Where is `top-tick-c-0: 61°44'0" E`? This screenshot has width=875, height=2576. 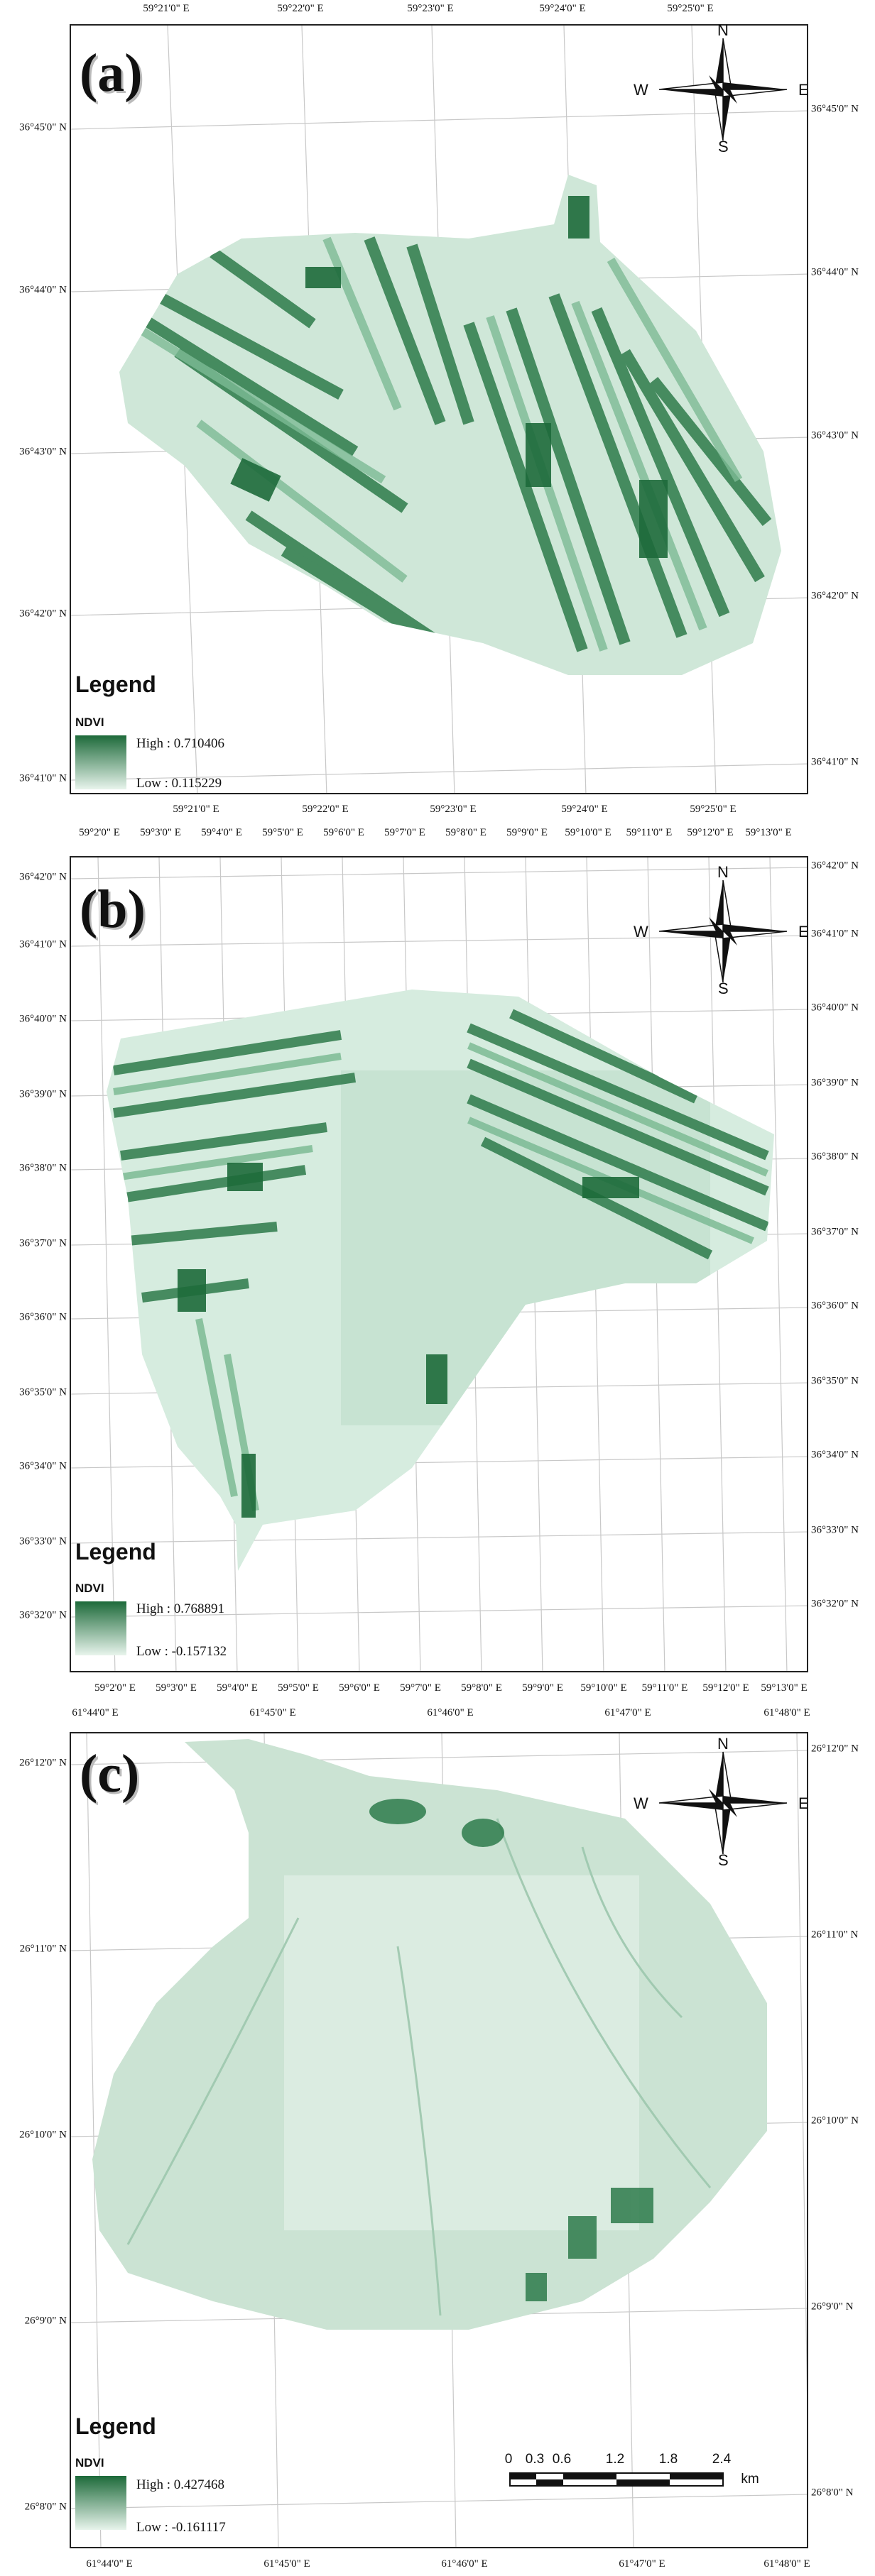 top-tick-c-0: 61°44'0" E is located at coordinates (95, 1713).